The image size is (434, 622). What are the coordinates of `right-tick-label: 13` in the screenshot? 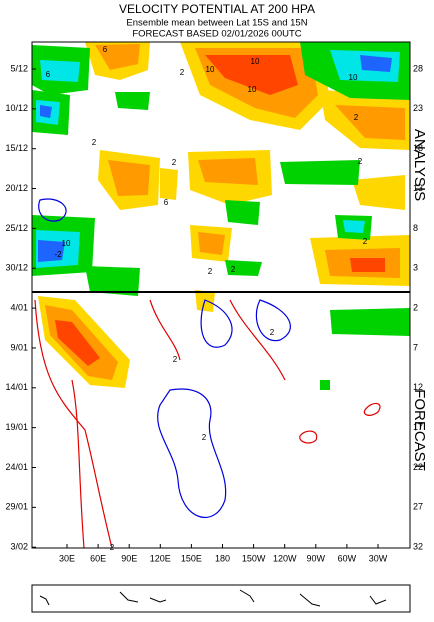 It's located at (418, 188).